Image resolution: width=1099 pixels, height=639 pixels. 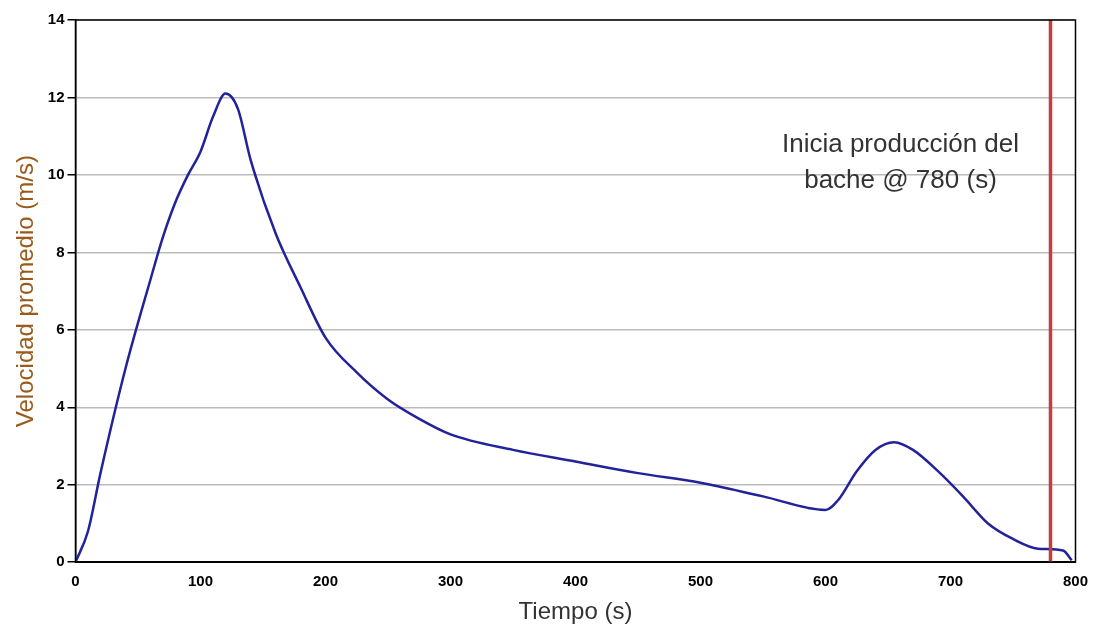 What do you see at coordinates (950, 581) in the screenshot?
I see `x-tick-label: 700` at bounding box center [950, 581].